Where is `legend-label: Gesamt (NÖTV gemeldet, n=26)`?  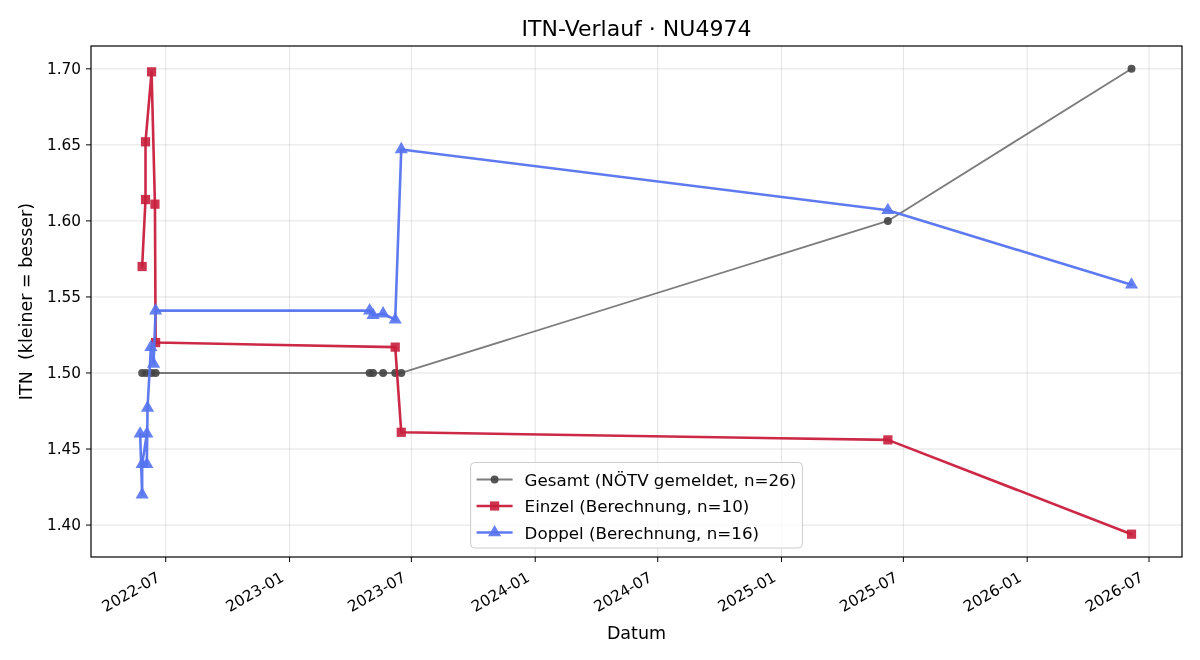 legend-label: Gesamt (NÖTV gemeldet, n=26) is located at coordinates (660, 479).